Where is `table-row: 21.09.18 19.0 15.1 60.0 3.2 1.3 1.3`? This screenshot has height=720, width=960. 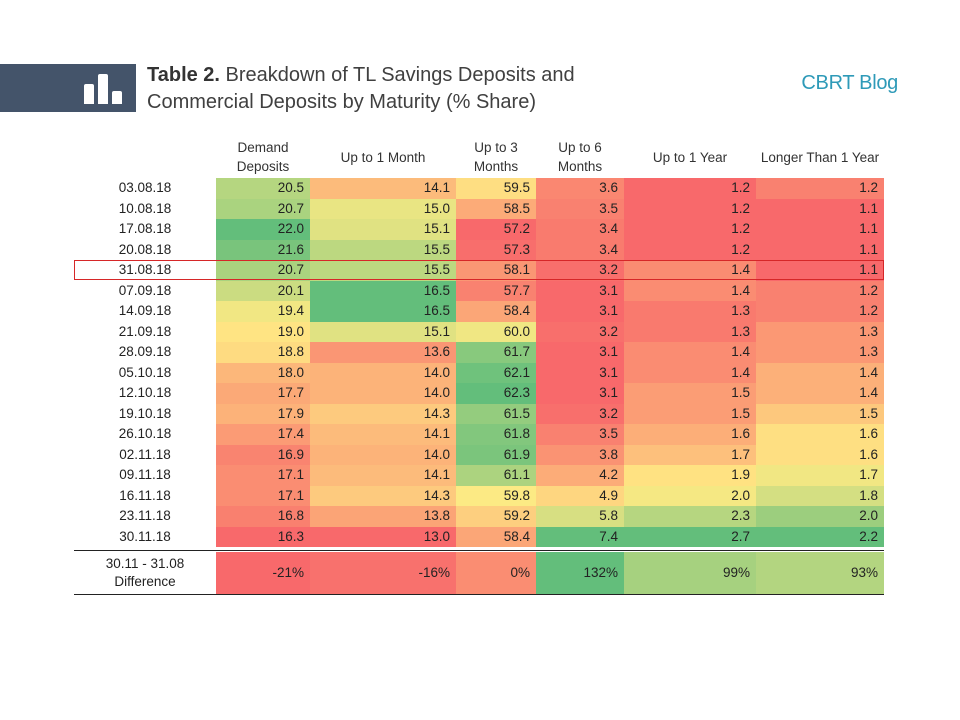
table-row: 21.09.18 19.0 15.1 60.0 3.2 1.3 1.3 is located at coordinates (479, 331).